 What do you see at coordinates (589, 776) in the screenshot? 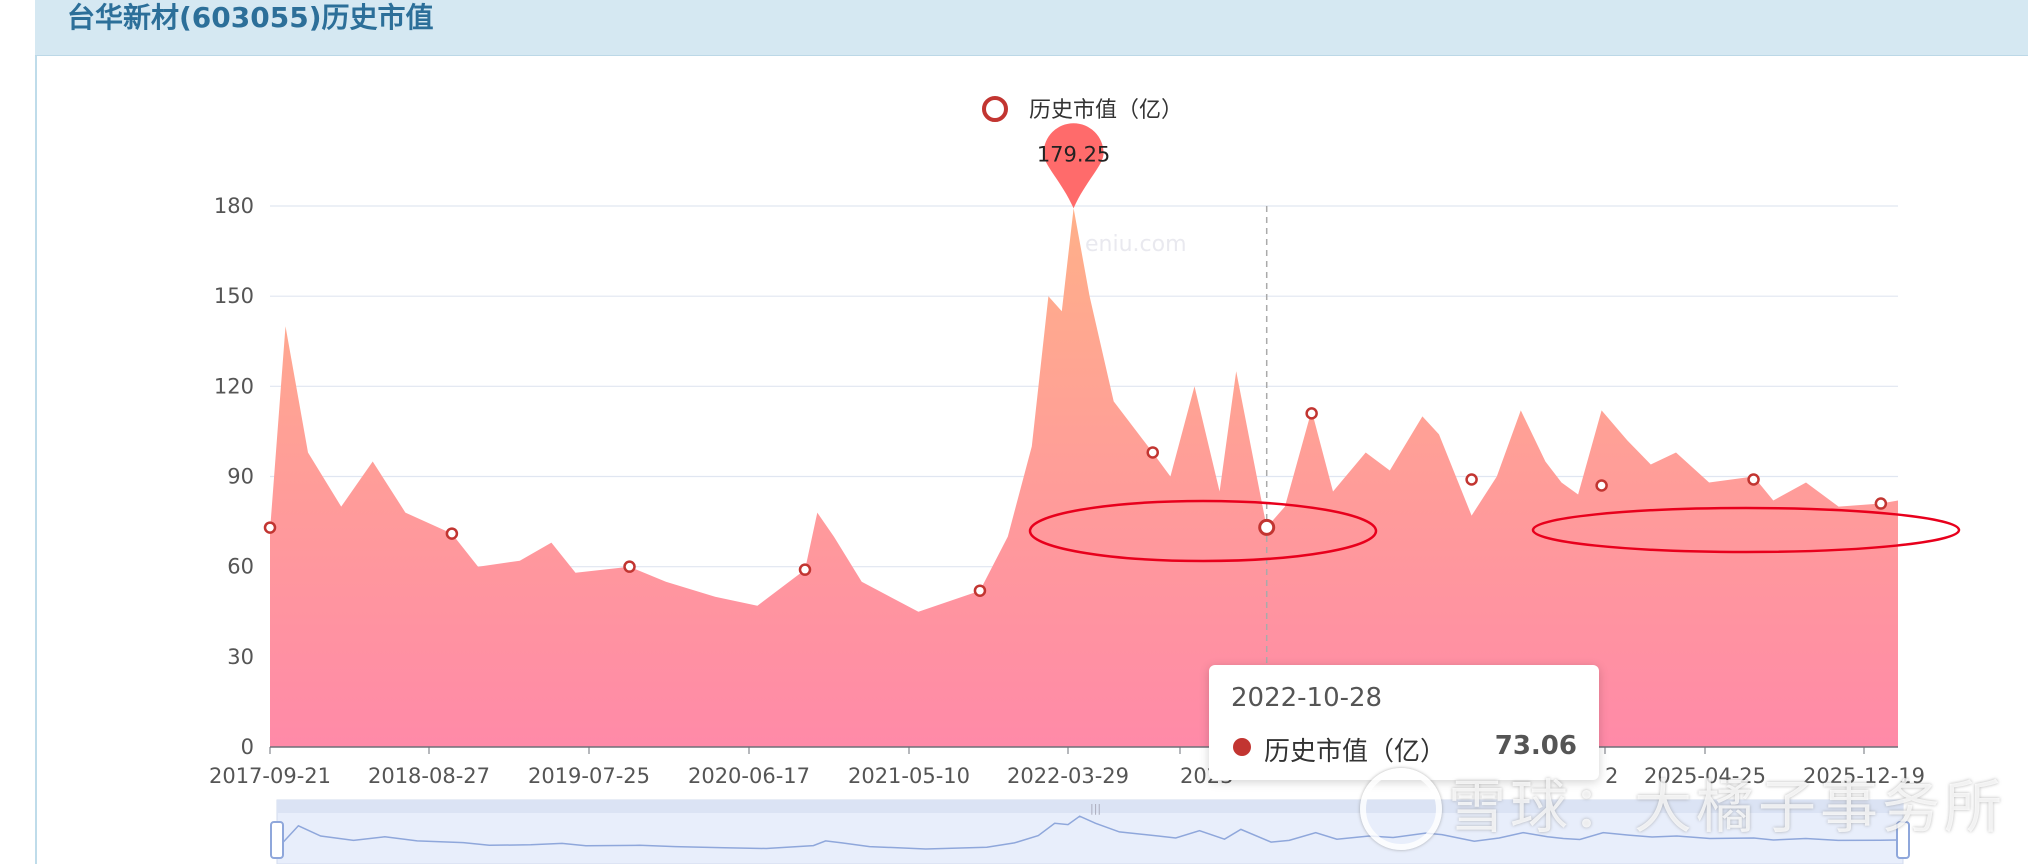
I see `x-tick-label: 2019-07-25` at bounding box center [589, 776].